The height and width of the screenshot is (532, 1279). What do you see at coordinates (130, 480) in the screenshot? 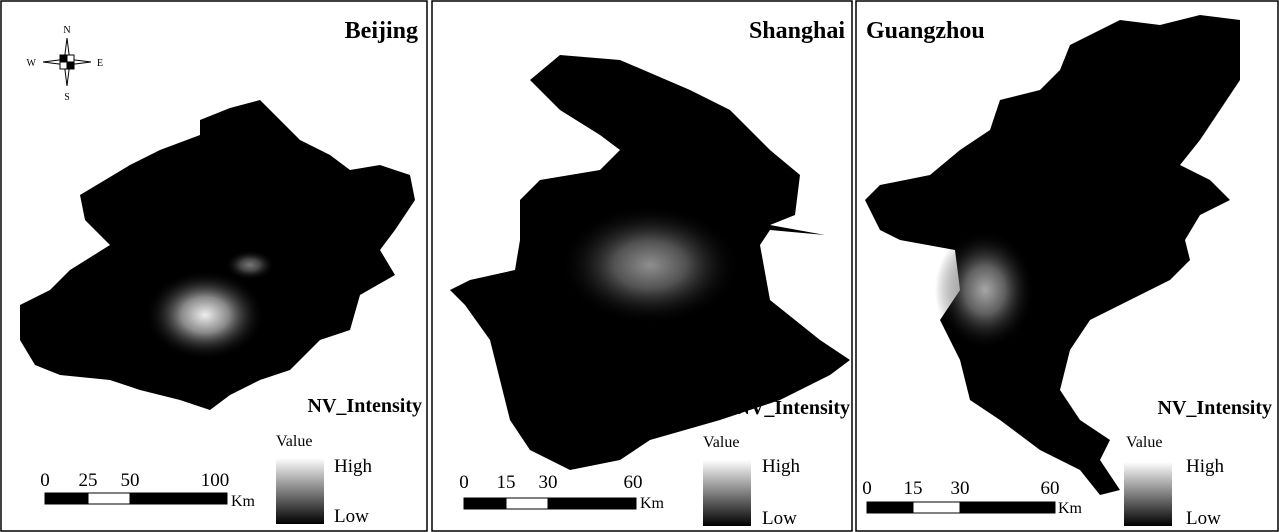
I see `scale-tick: 50` at bounding box center [130, 480].